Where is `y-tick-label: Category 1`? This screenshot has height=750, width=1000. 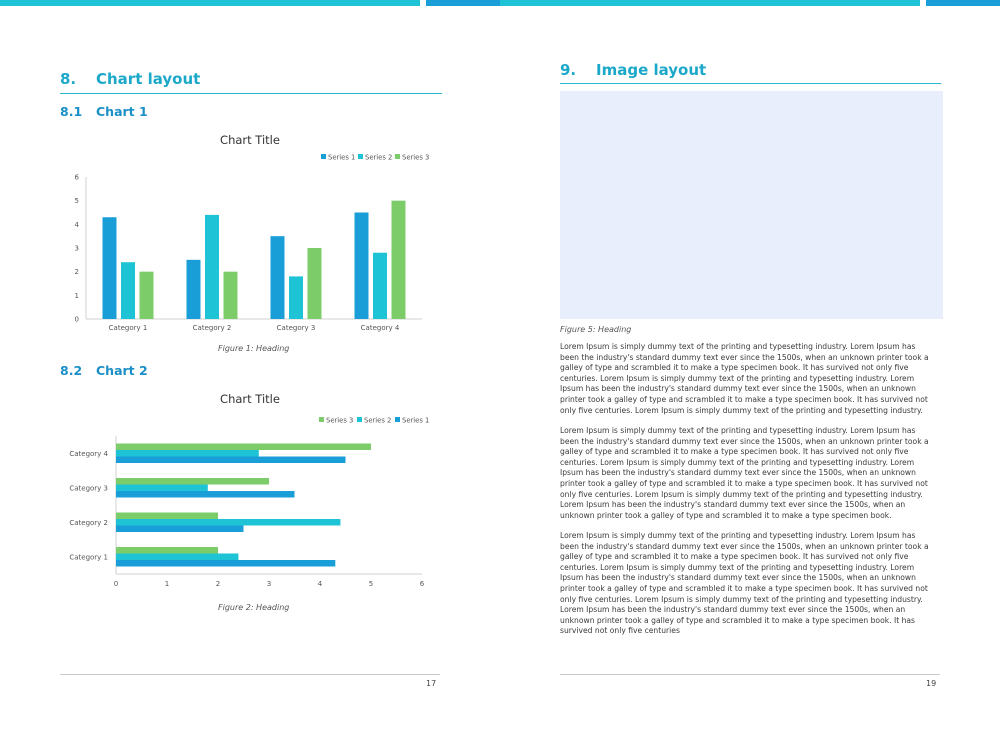 y-tick-label: Category 1 is located at coordinates (88, 557).